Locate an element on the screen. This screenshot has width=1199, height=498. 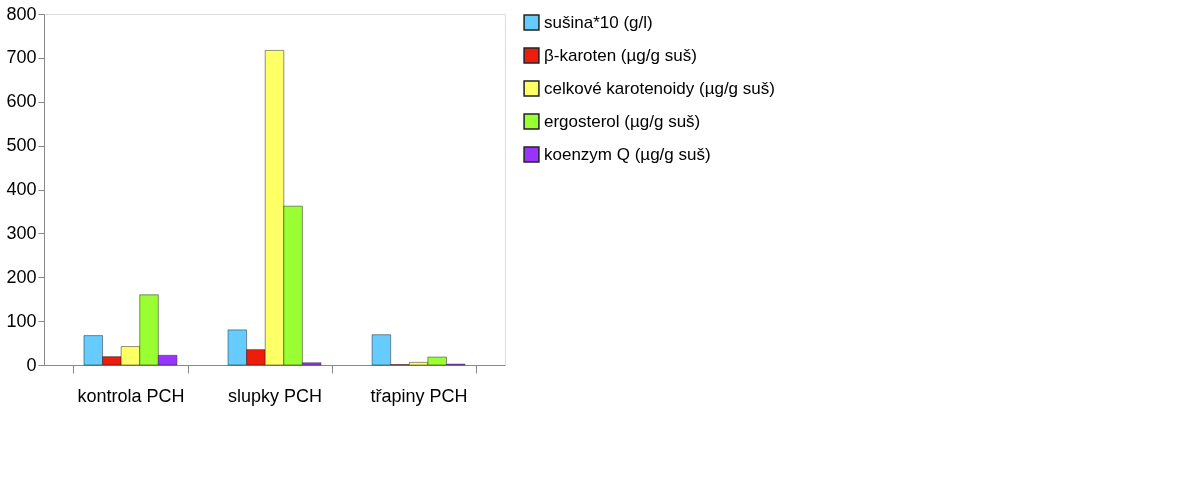
y-tick-label: 500 is located at coordinates (21, 145).